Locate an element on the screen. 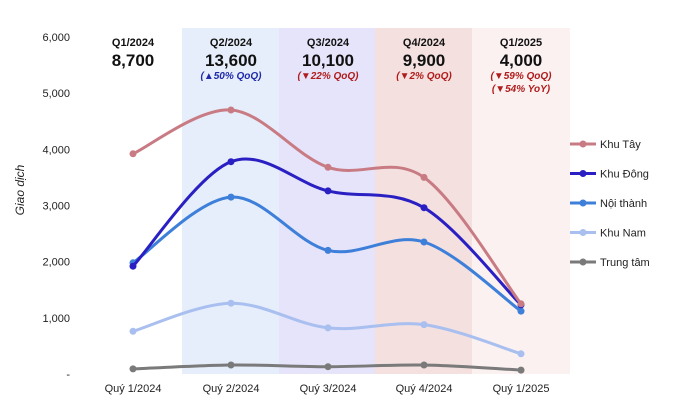  quarter-change: (▼2% QoQ) is located at coordinates (424, 76).